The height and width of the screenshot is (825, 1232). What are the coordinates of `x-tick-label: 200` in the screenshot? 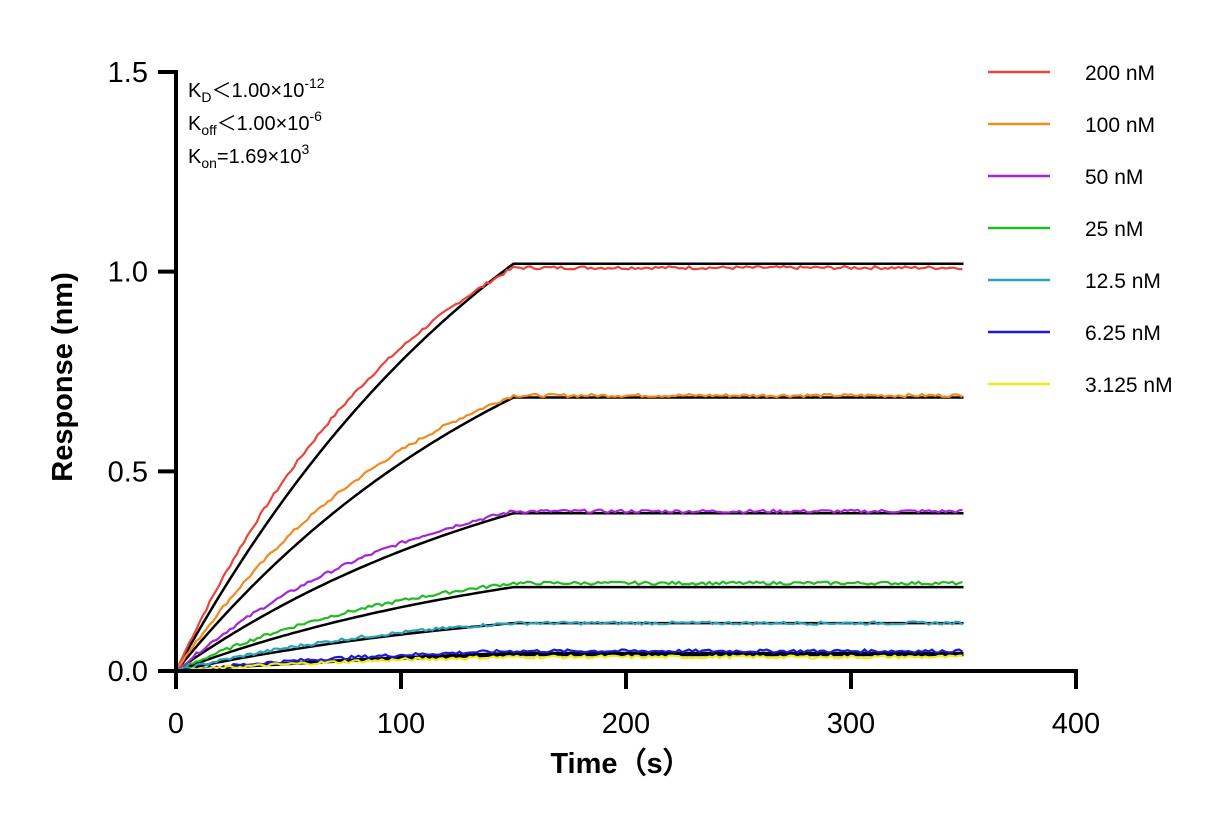 It's located at (626, 724).